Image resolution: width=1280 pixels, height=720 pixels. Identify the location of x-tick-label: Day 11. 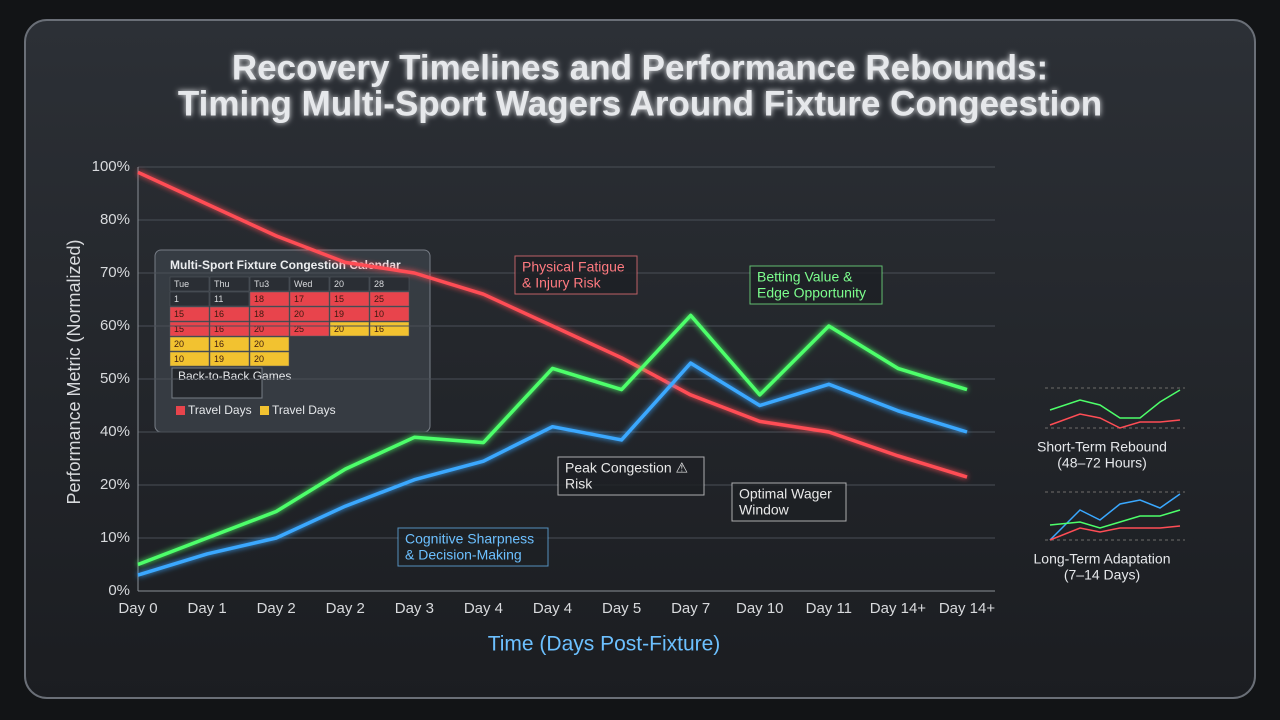
(829, 608).